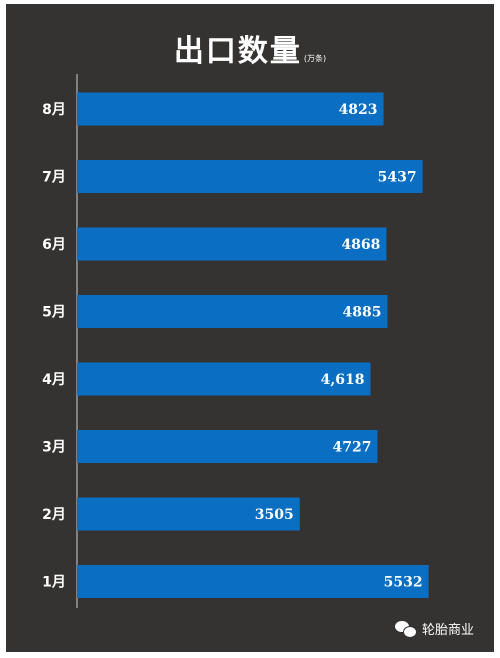  What do you see at coordinates (343, 380) in the screenshot?
I see `data-label: 4,618` at bounding box center [343, 380].